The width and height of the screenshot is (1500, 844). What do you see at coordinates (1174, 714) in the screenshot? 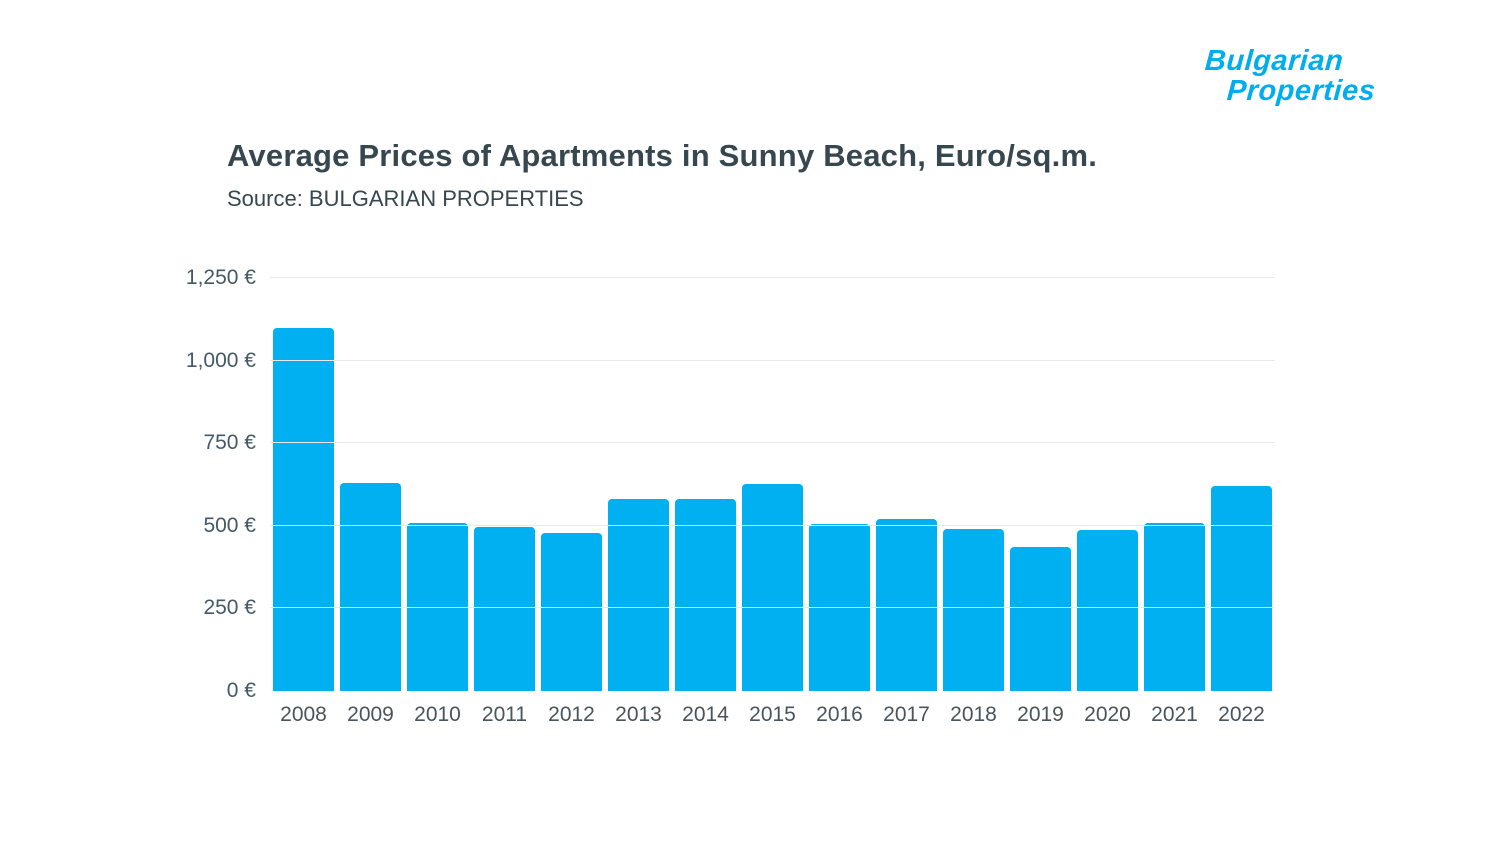
I see `x-tick-label: 2021` at bounding box center [1174, 714].